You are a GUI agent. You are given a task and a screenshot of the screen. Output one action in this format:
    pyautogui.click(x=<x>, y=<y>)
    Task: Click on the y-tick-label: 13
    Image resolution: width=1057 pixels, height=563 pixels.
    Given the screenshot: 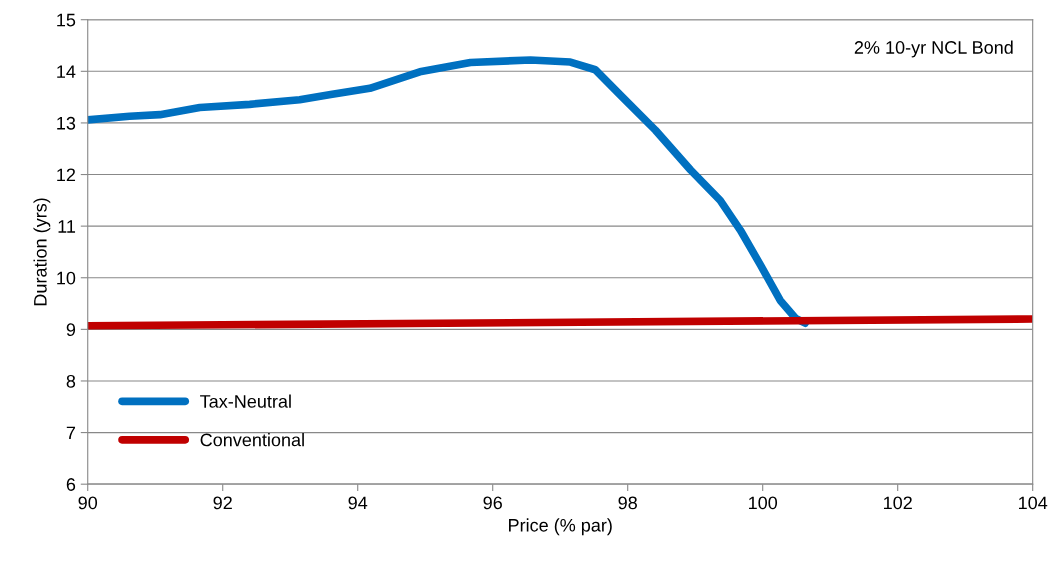 What is the action you would take?
    pyautogui.click(x=66, y=123)
    